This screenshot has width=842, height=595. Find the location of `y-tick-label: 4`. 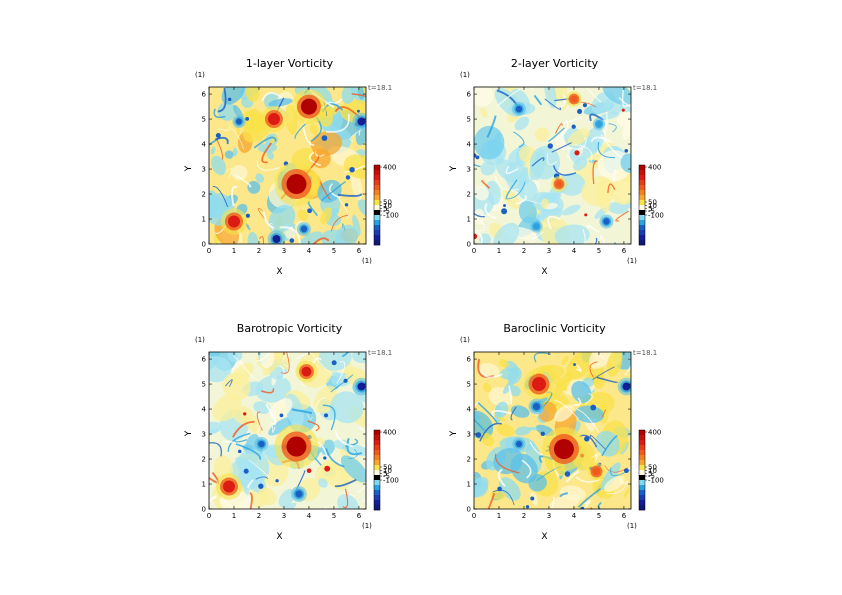

y-tick-label: 4 is located at coordinates (469, 410).